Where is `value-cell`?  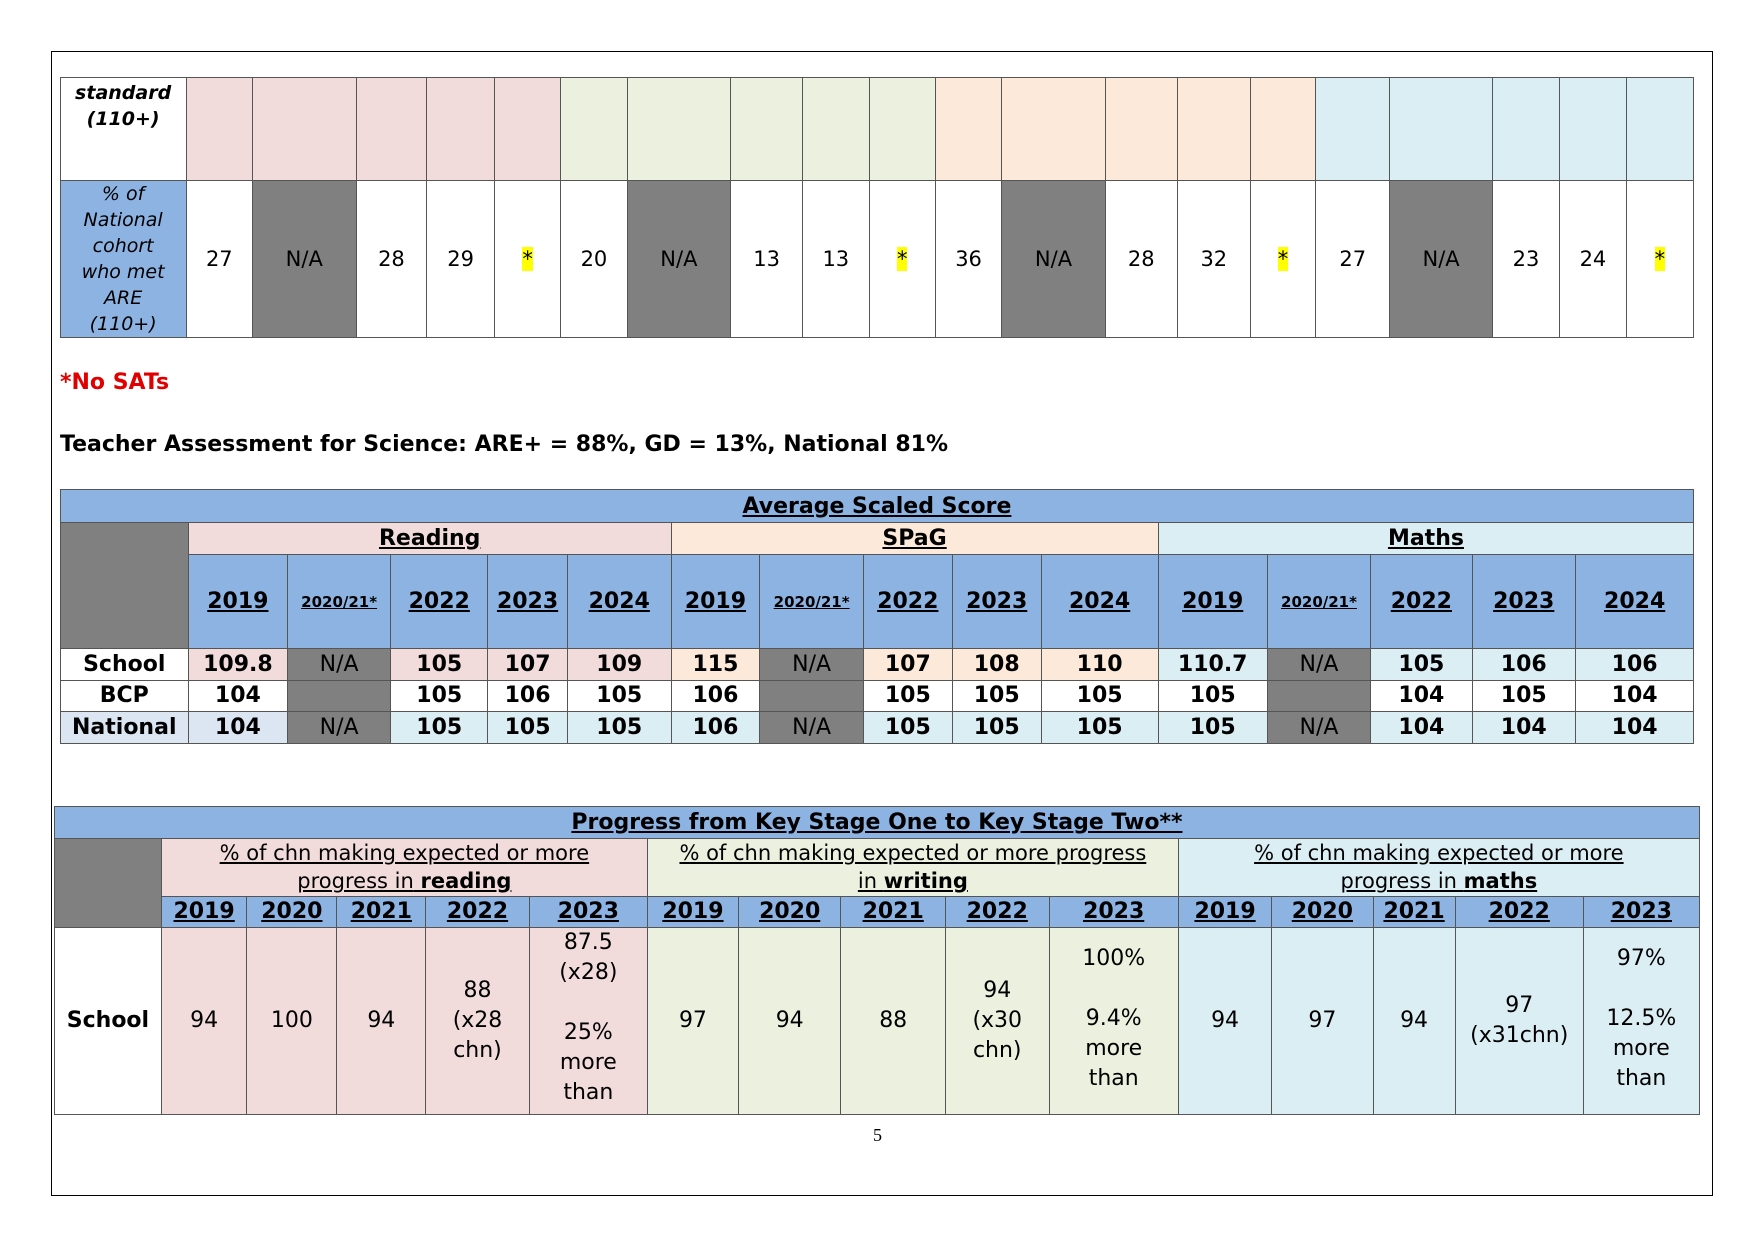
value-cell is located at coordinates (1319, 695).